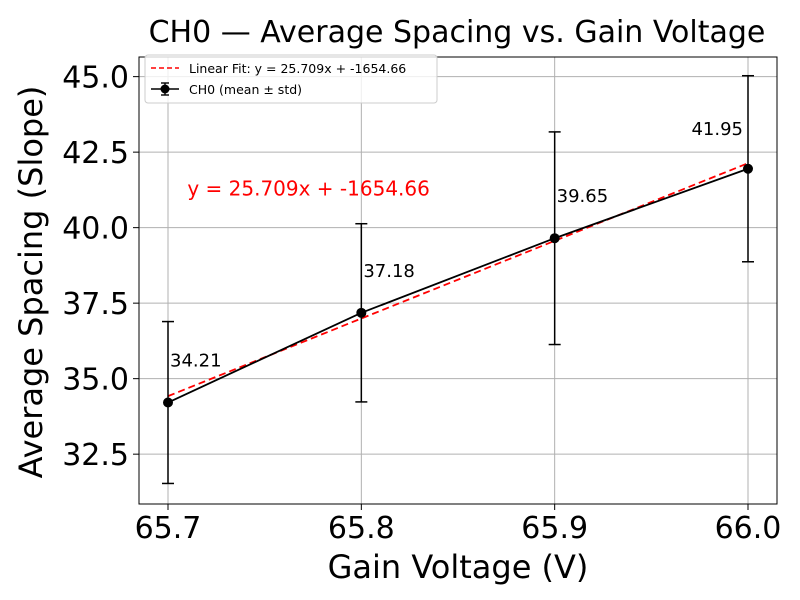 This screenshot has height=600, width=800. What do you see at coordinates (457, 32) in the screenshot?
I see `chart-title: CH0 — Average Spacing vs. Gain Voltage` at bounding box center [457, 32].